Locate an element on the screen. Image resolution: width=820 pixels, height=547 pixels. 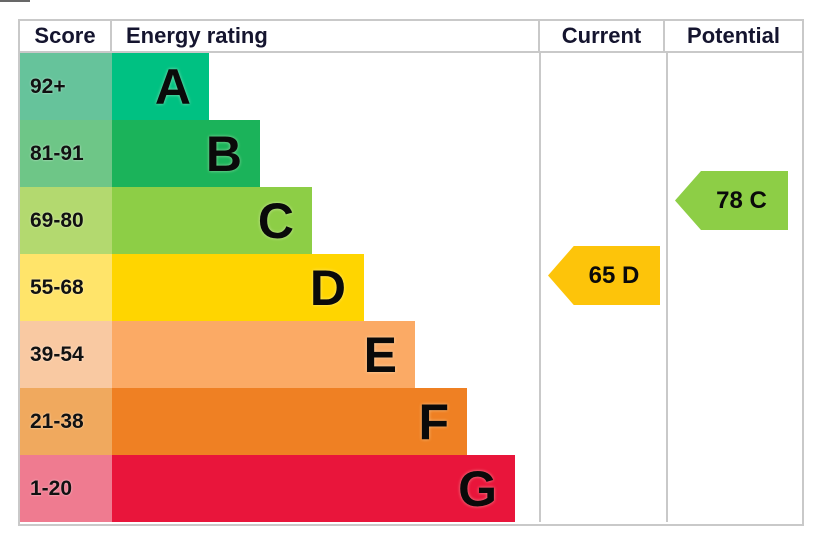
score-range-f: 21-38 is located at coordinates (66, 421).